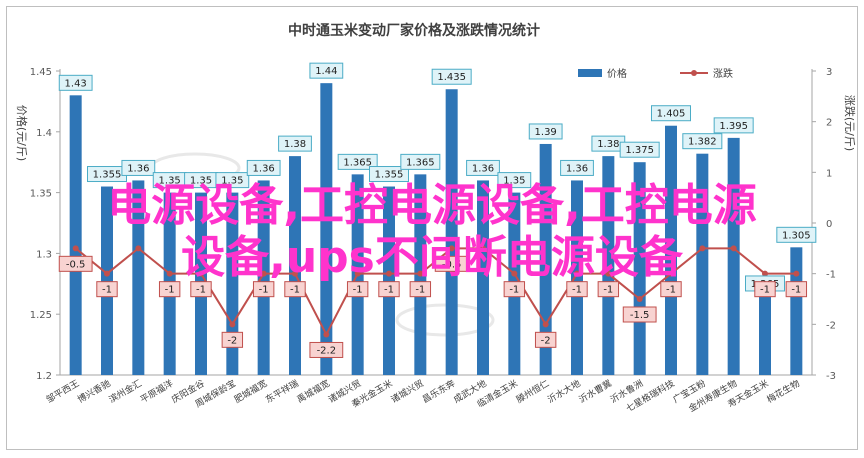 The width and height of the screenshot is (864, 458). Describe the element at coordinates (44, 254) in the screenshot. I see `y-tick-label: 1.3` at that location.